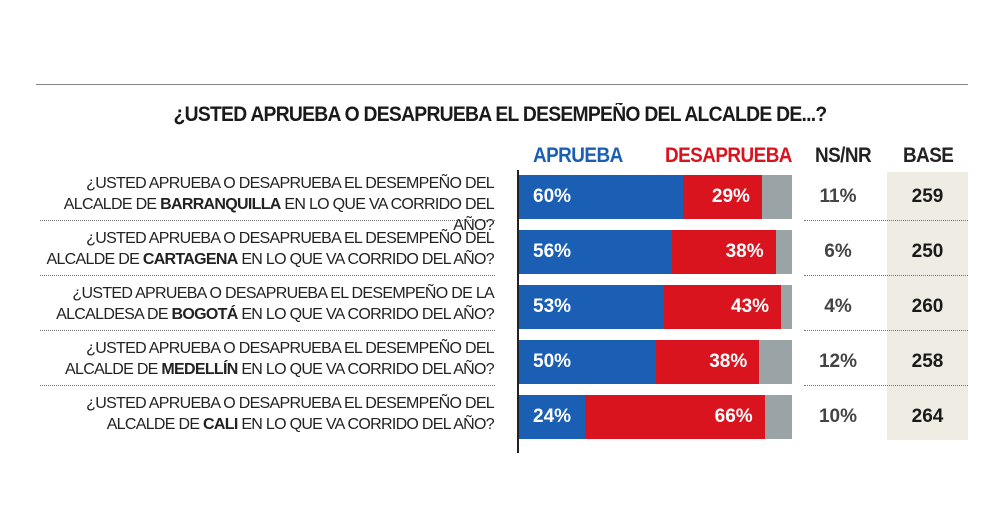 The height and width of the screenshot is (530, 1000). I want to click on data-label-desaprueba: 43%, so click(750, 306).